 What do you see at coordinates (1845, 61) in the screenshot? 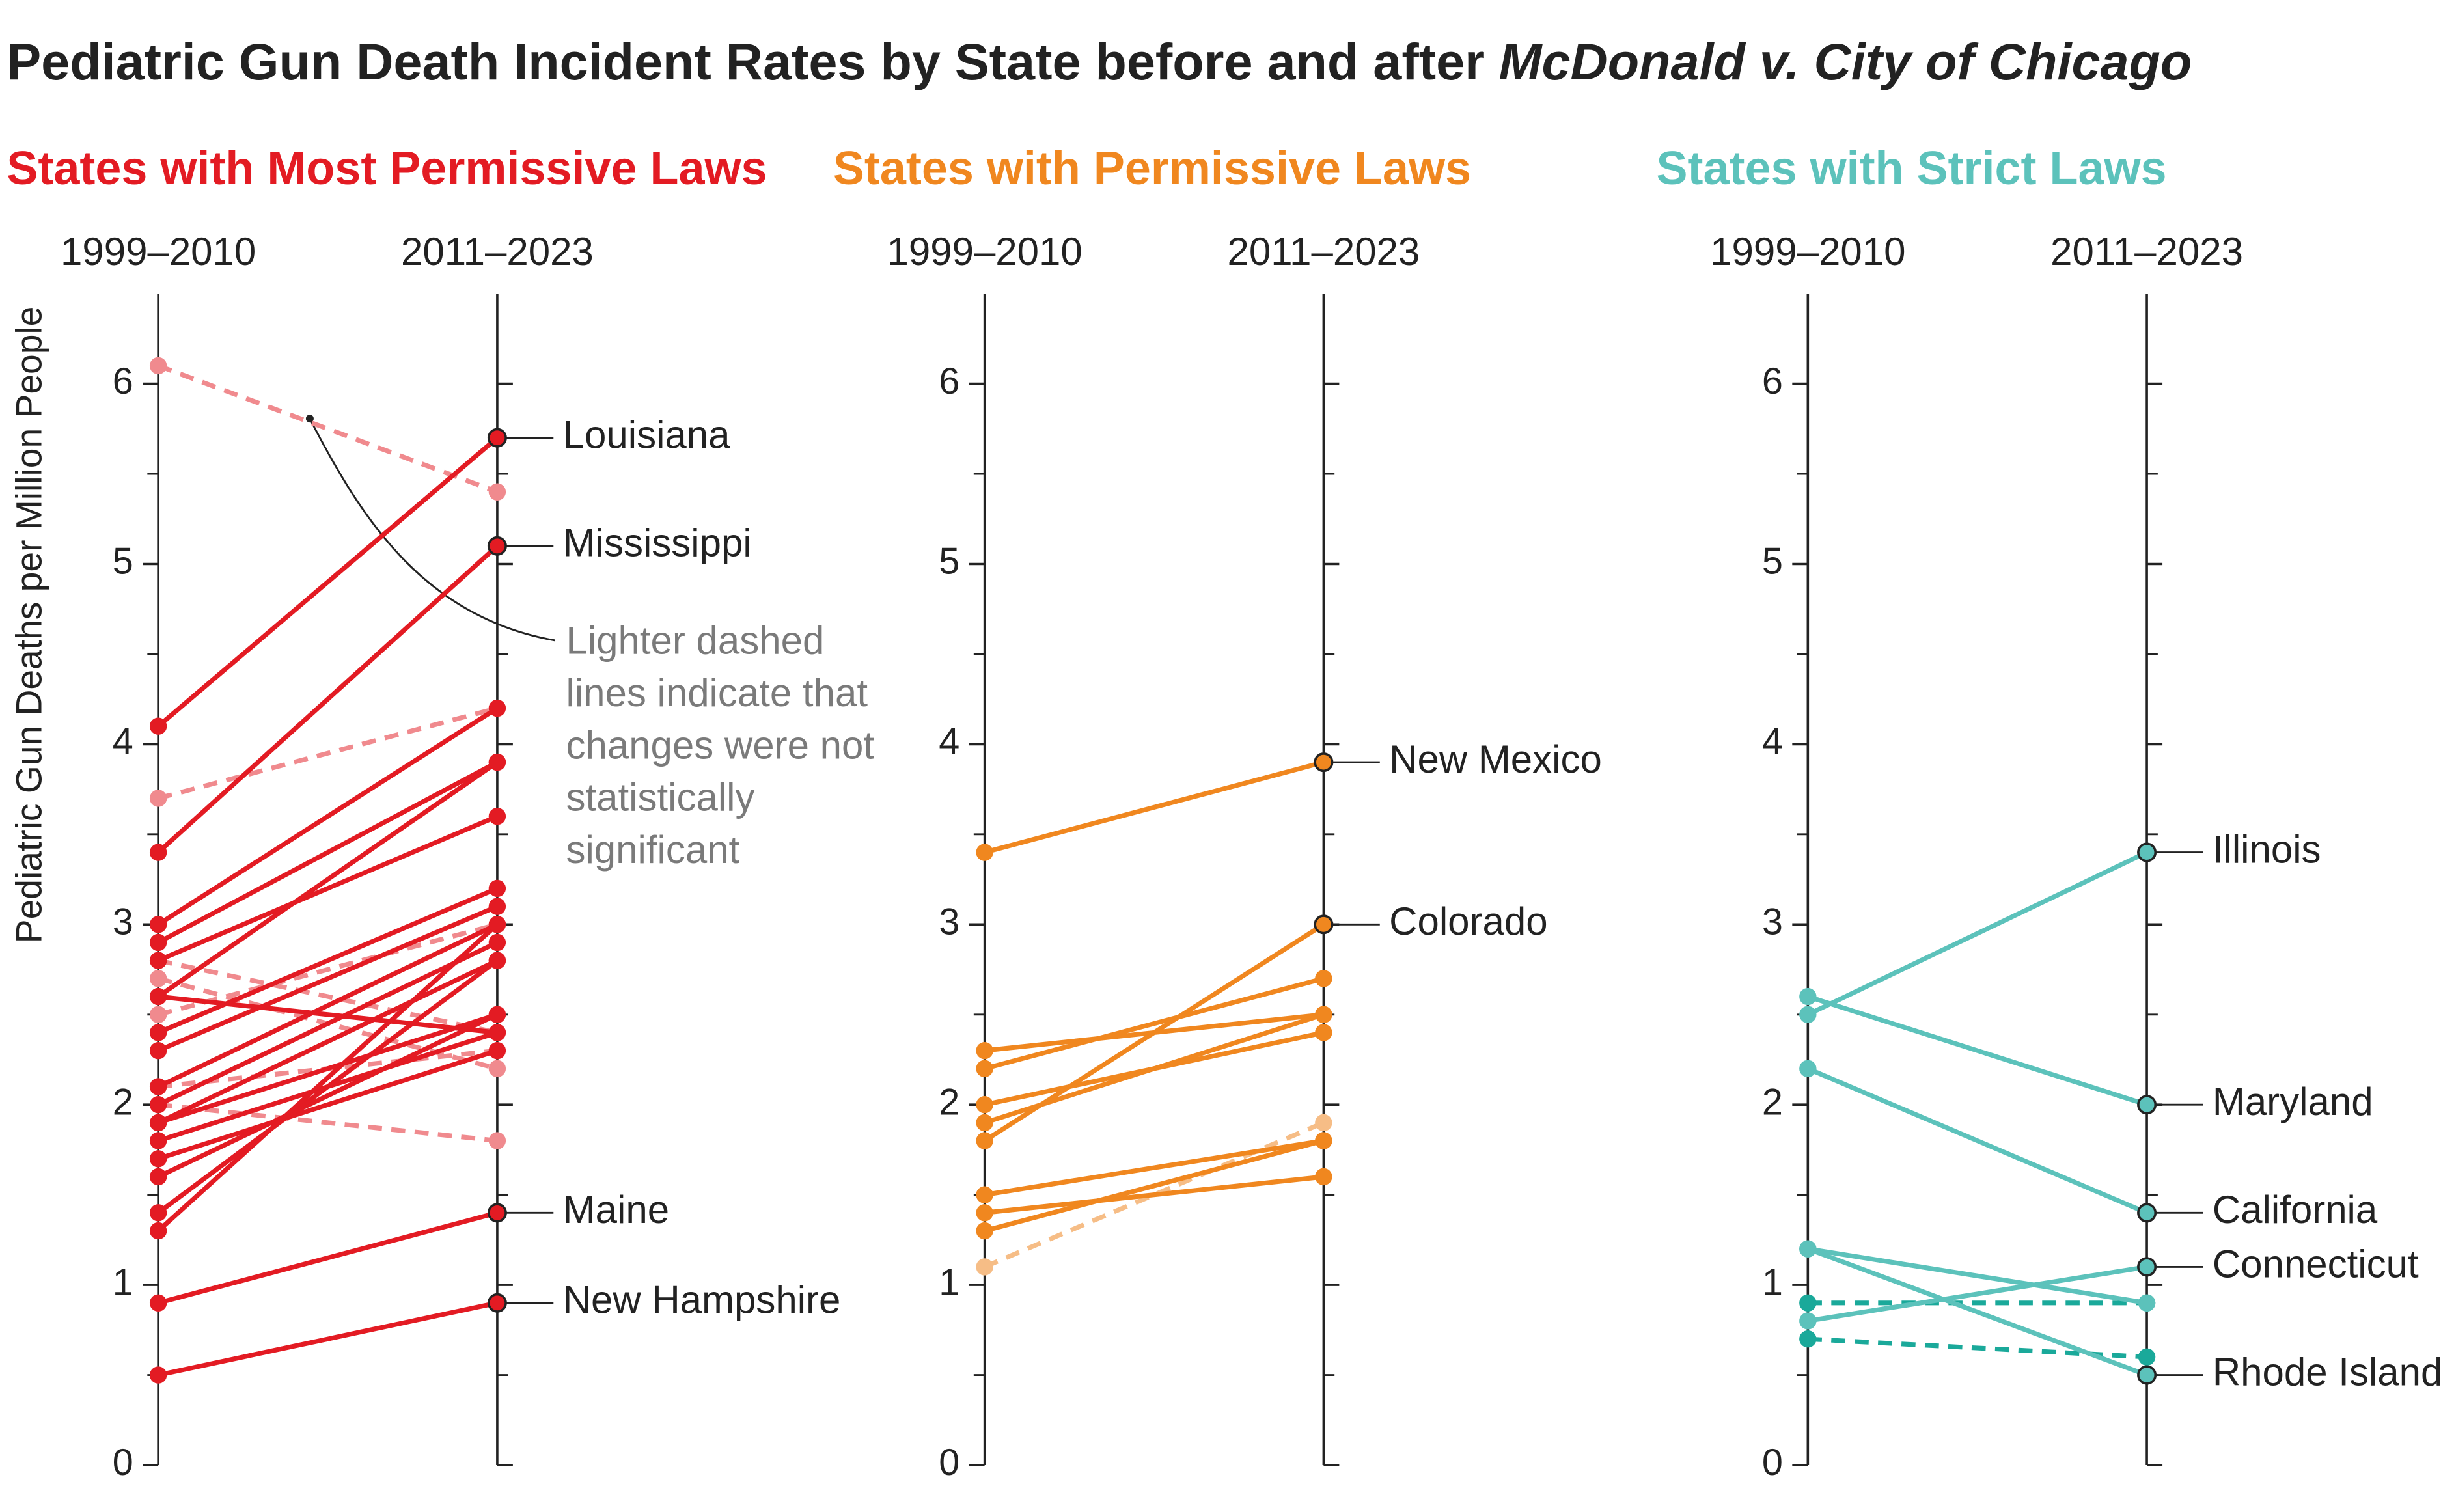
I see `title-part: McDonald v. City of Chicago` at bounding box center [1845, 61].